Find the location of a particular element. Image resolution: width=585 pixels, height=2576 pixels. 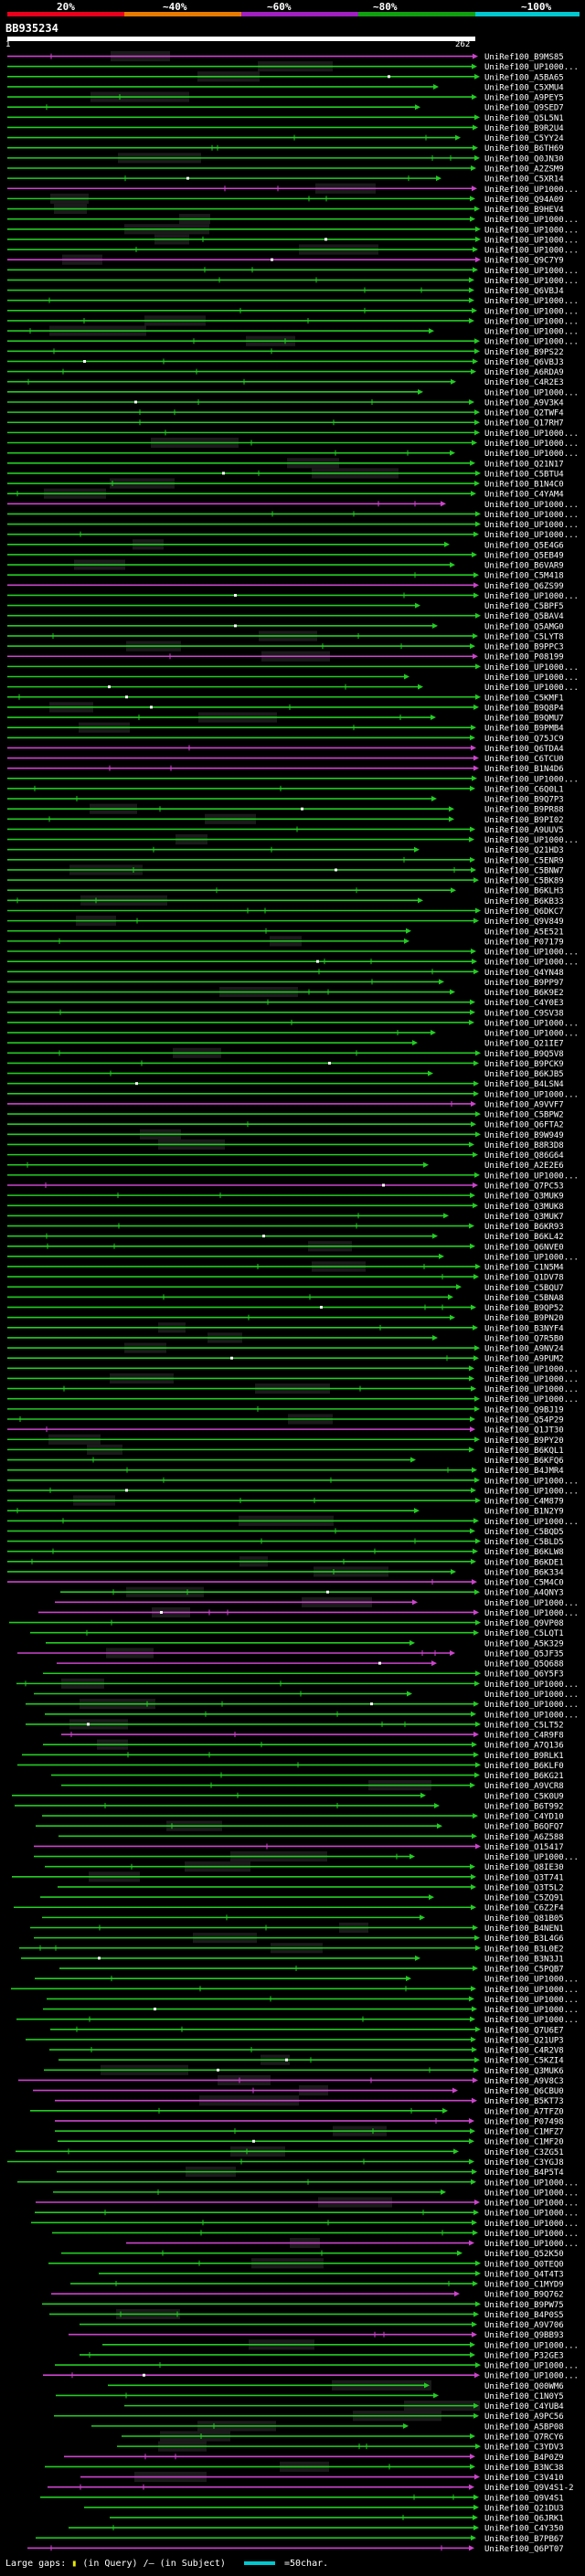

hit-label: UniRef100_C4R9F8 is located at coordinates (524, 1736).